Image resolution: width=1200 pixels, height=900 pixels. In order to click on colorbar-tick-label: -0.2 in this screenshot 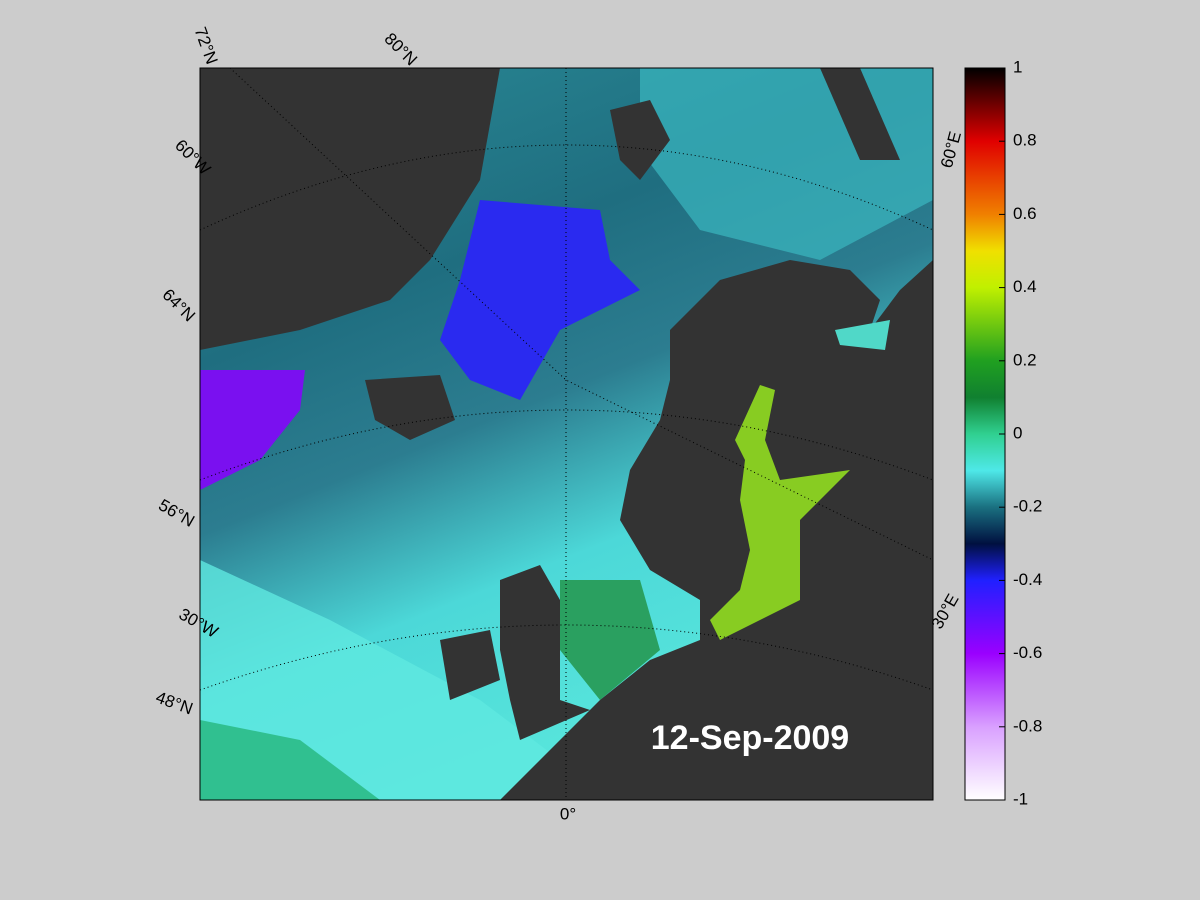, I will do `click(1027, 506)`.